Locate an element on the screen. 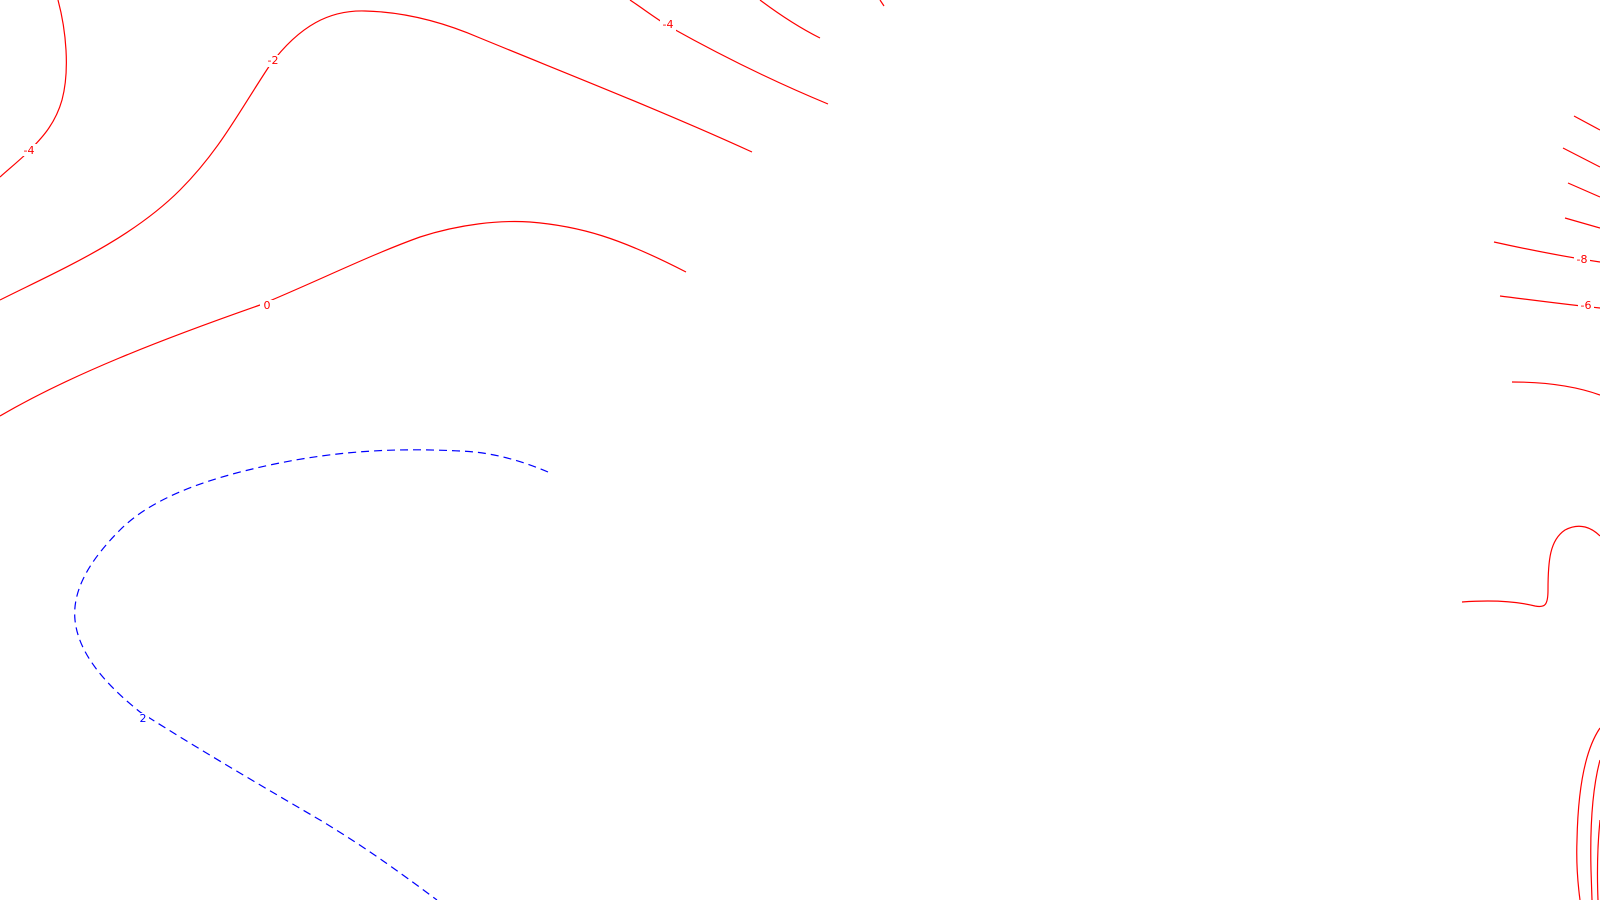 Image resolution: width=1600 pixels, height=900 pixels. label-plus2: 2 is located at coordinates (143, 718).